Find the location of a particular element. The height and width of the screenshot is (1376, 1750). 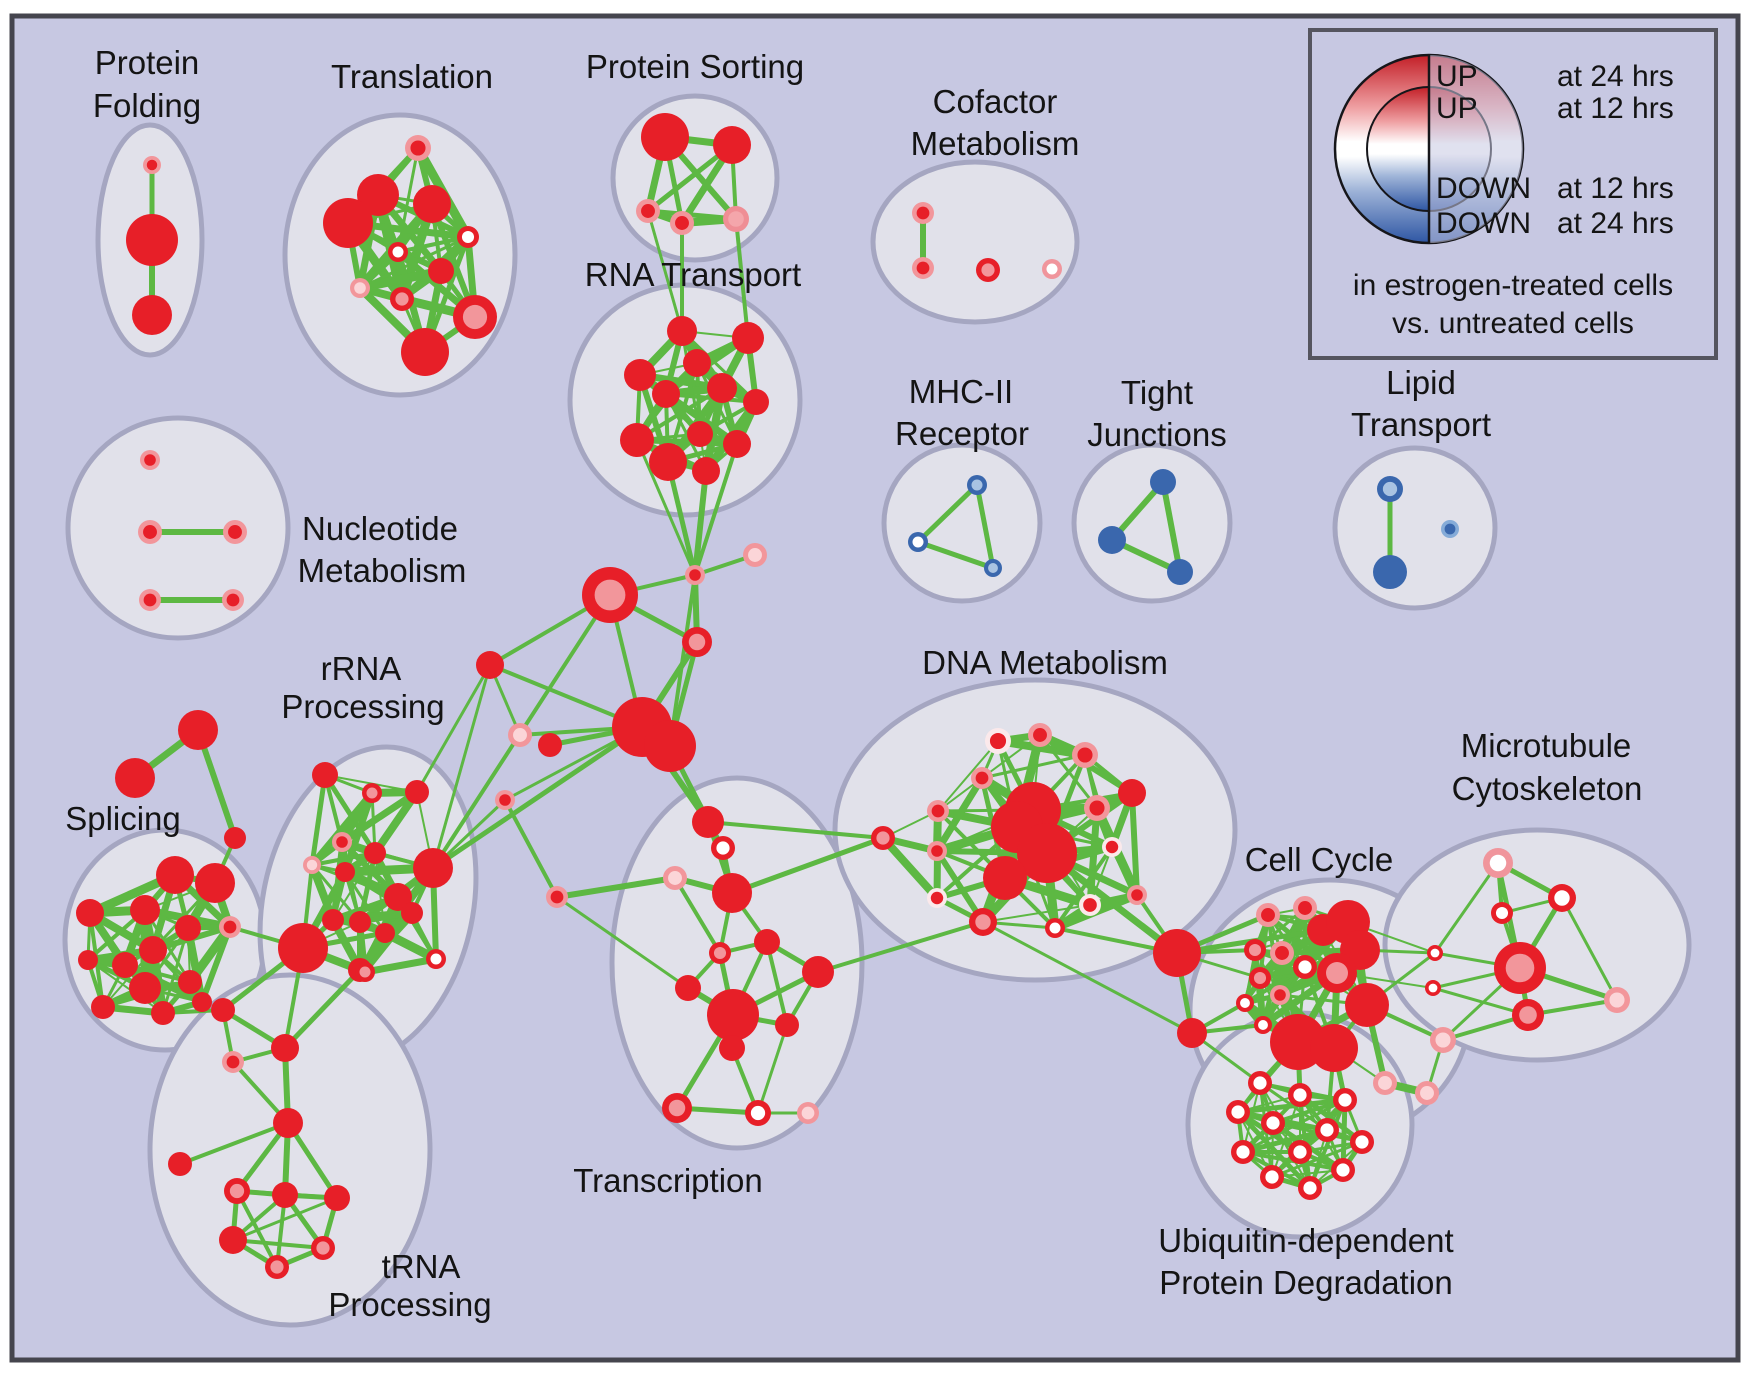

legend-caption-1: vs. untreated cells is located at coordinates (1513, 323).